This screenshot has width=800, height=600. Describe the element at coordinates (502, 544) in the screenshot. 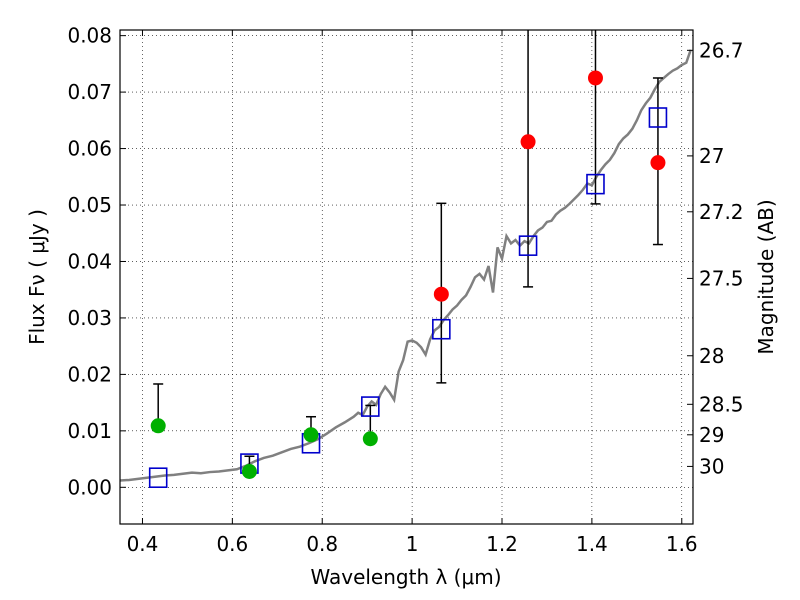

I see `x-tick-label: 1.2` at that location.